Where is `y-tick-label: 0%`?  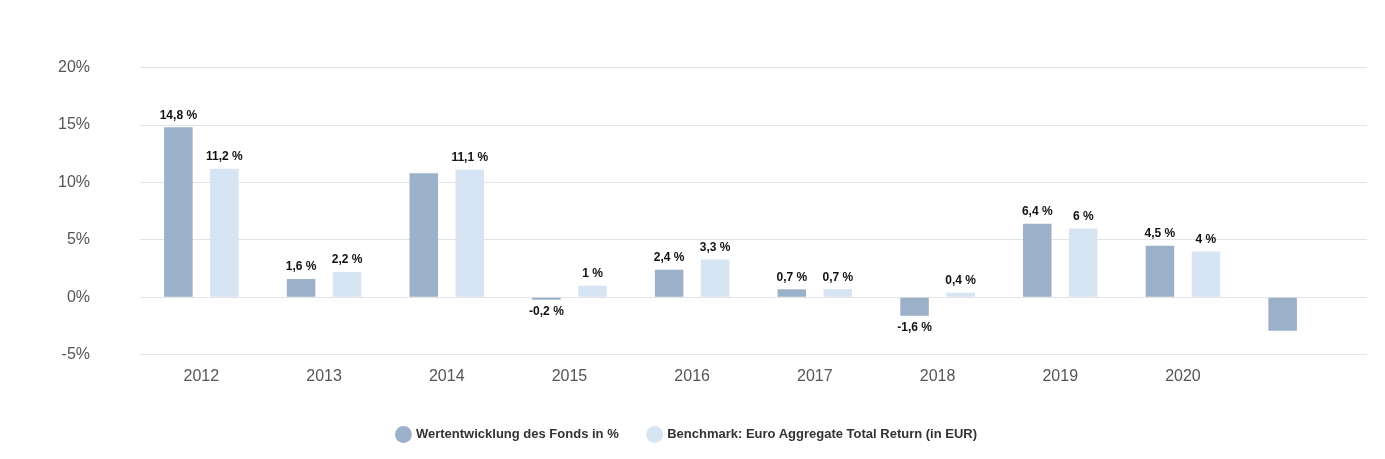 y-tick-label: 0% is located at coordinates (78, 296).